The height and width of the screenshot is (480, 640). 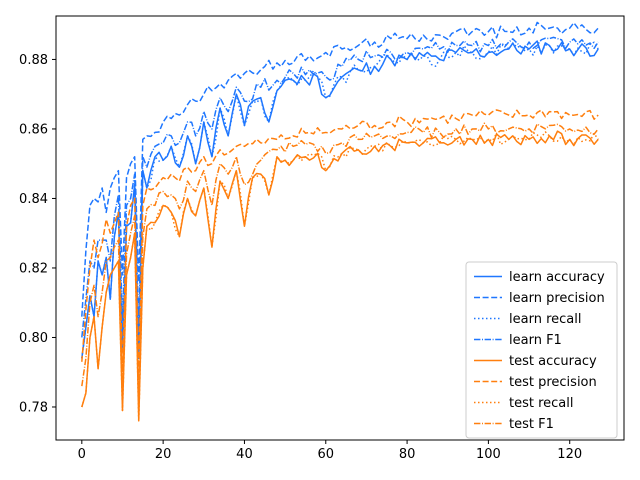 What do you see at coordinates (531, 424) in the screenshot?
I see `legend-label: test F1` at bounding box center [531, 424].